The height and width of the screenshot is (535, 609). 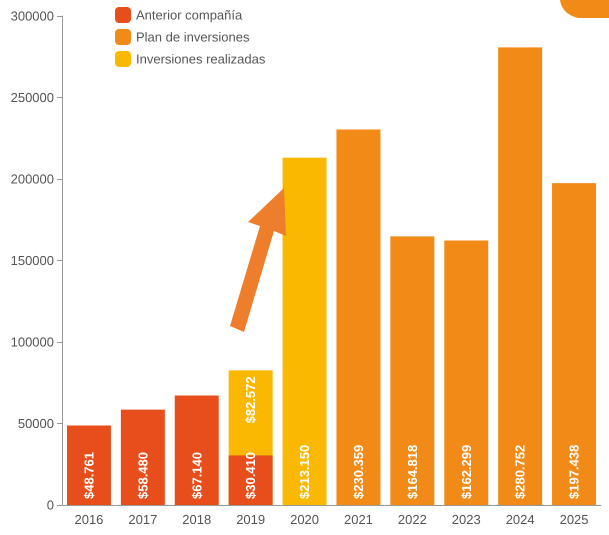 I want to click on x-tick-label: 2016, so click(x=89, y=519).